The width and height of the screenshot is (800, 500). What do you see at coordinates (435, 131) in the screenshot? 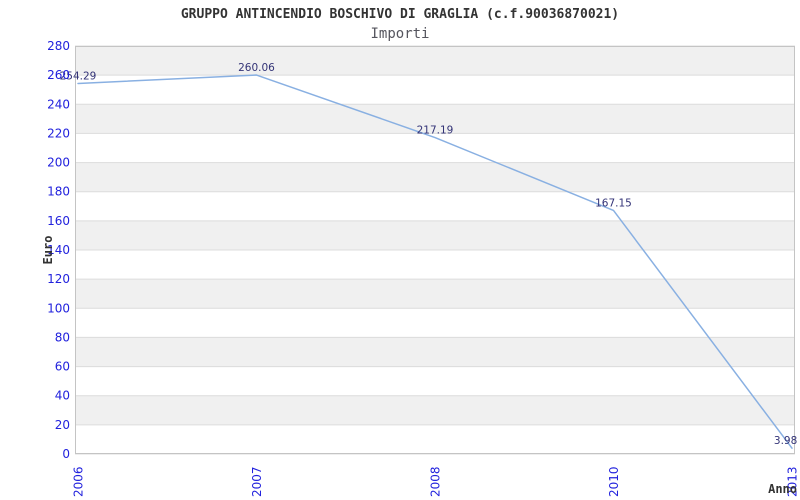
I see `point-value-label: 217.19` at bounding box center [435, 131].